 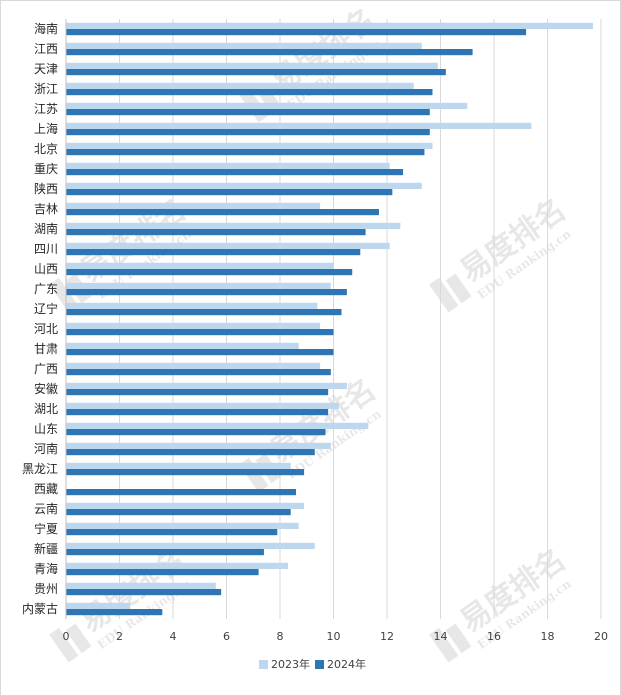 I want to click on x-tick-label: 6, so click(x=226, y=636).